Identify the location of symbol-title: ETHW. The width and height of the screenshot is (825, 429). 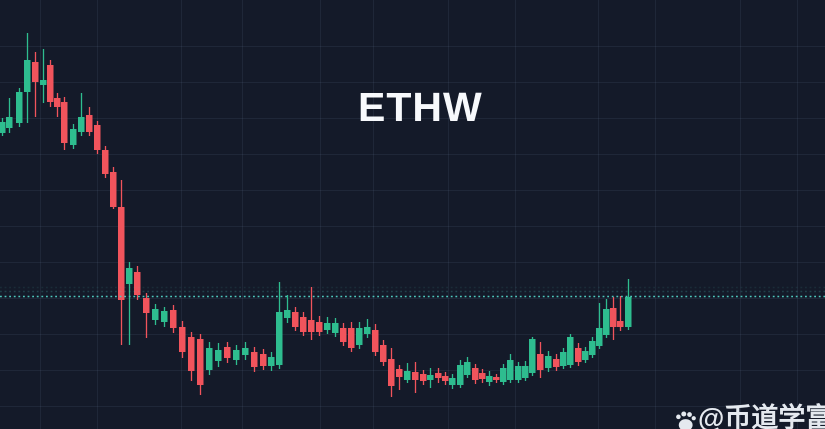
(420, 107).